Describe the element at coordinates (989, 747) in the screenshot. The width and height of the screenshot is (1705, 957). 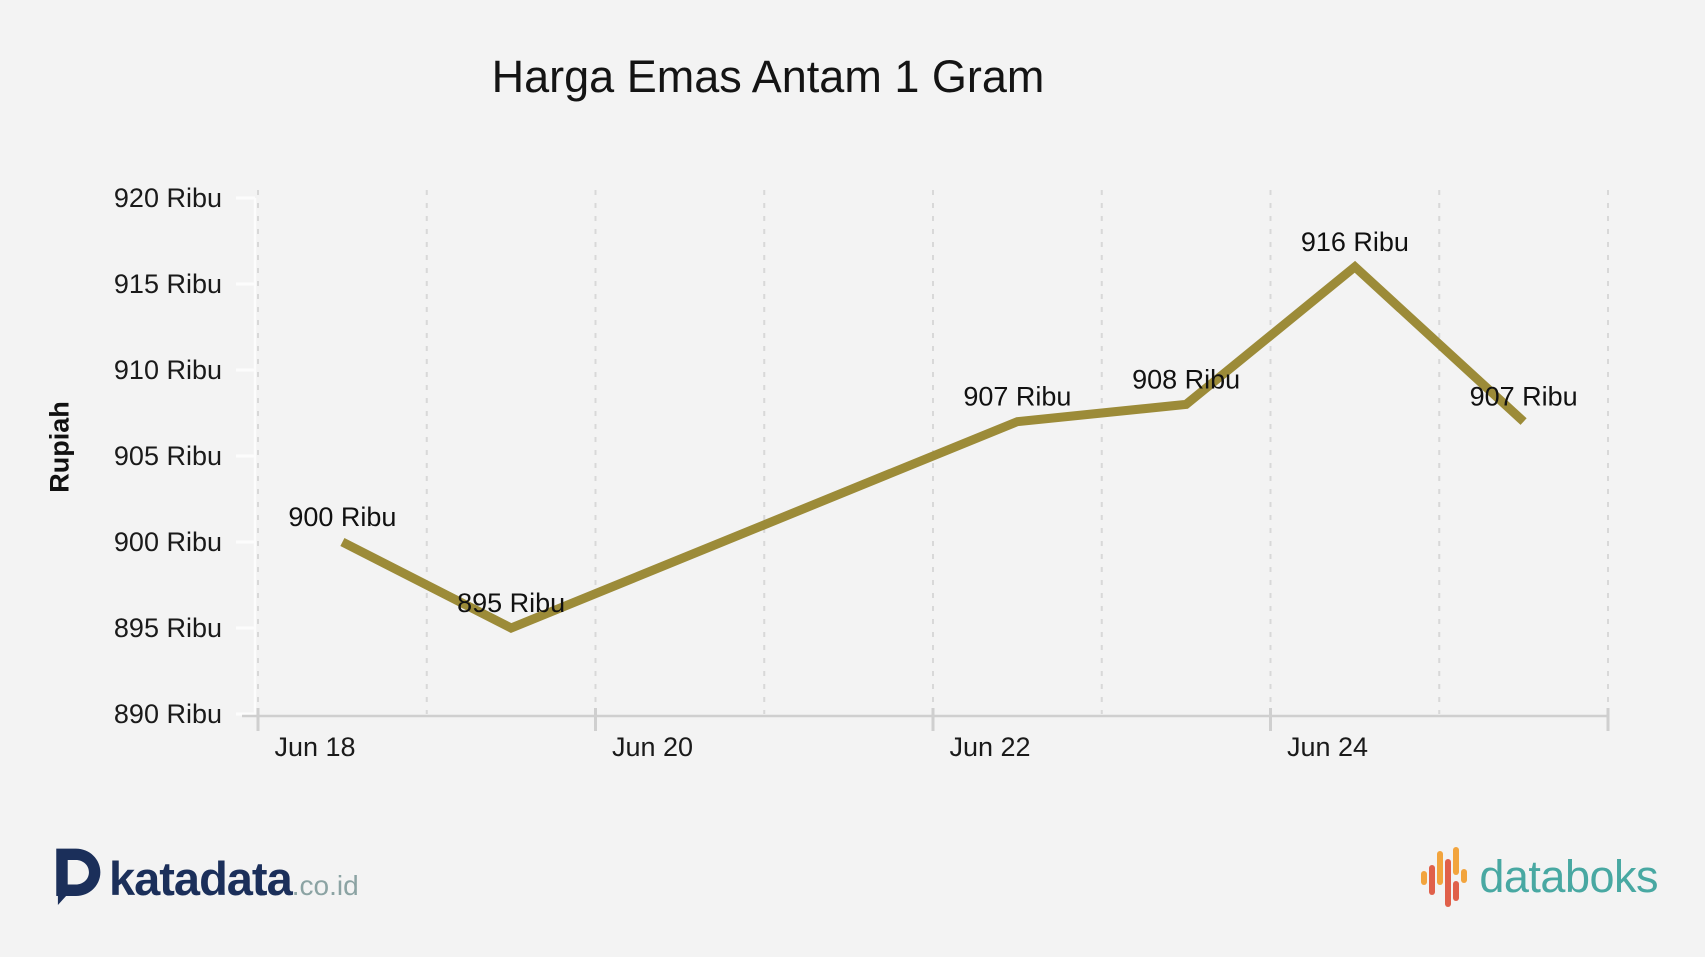
I see `x-axis-tick-label: Jun 22` at that location.